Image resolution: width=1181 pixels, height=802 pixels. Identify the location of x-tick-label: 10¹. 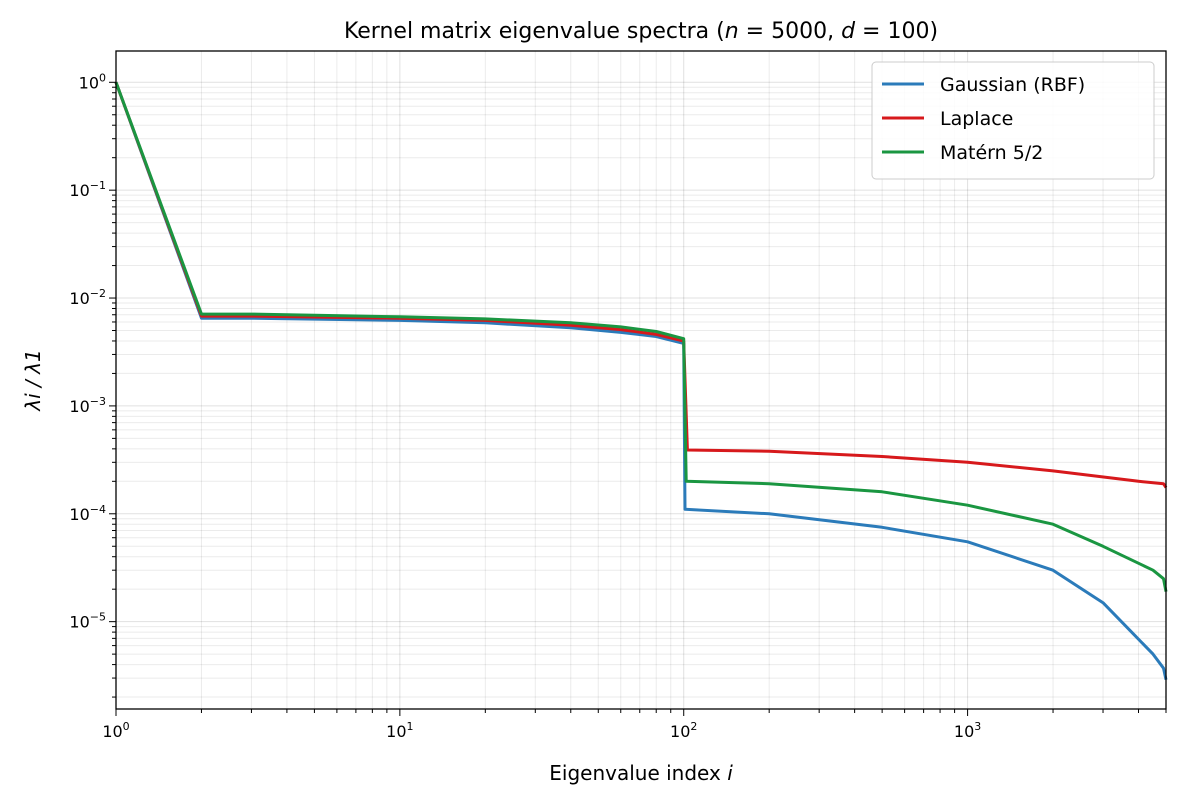
(399, 730).